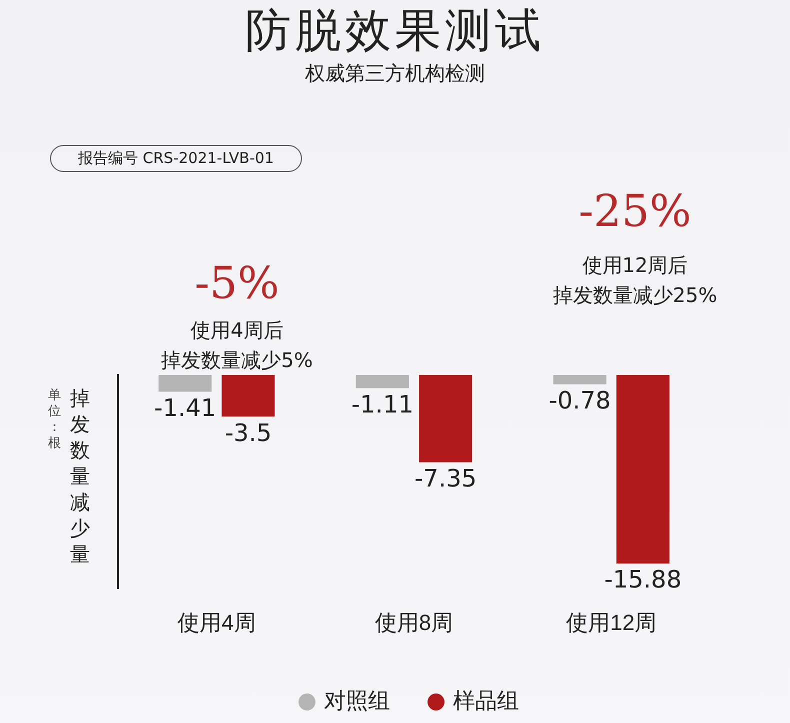 The width and height of the screenshot is (790, 723). What do you see at coordinates (395, 73) in the screenshot?
I see `chart-subtitle: 权威第三方机构检测` at bounding box center [395, 73].